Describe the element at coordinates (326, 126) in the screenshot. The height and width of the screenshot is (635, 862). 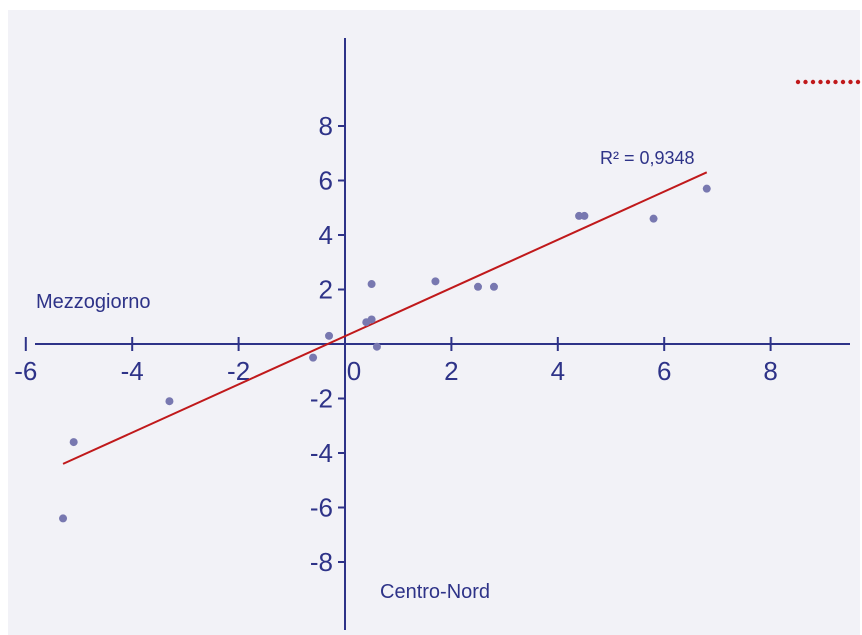
I see `y-tick-label: 8` at that location.